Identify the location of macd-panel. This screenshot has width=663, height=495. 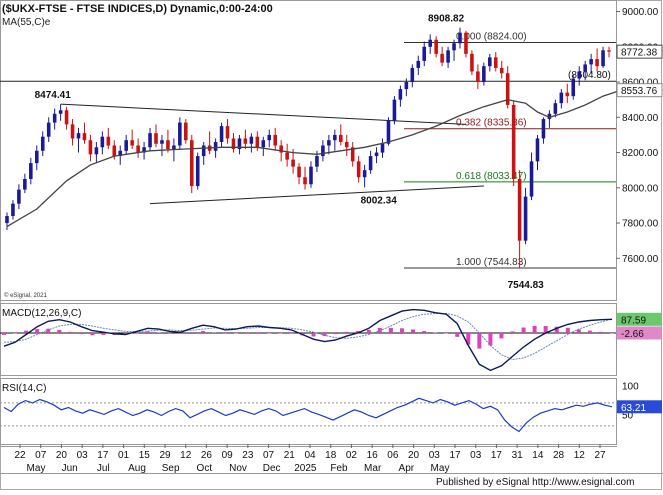
(308, 339).